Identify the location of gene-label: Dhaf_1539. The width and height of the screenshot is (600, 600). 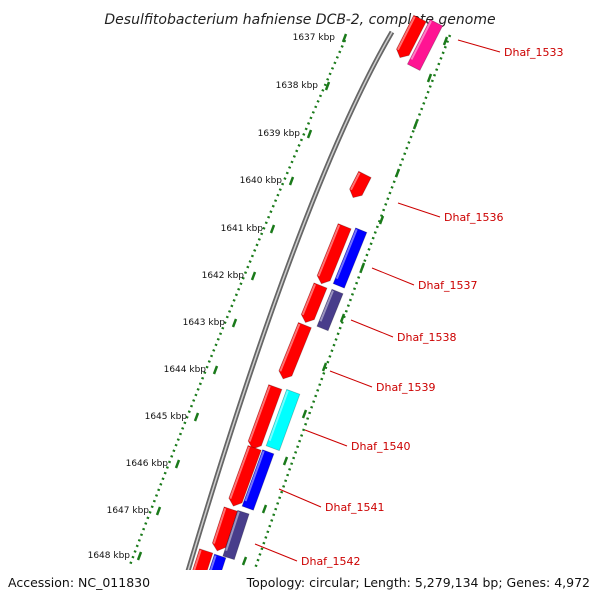
(406, 387).